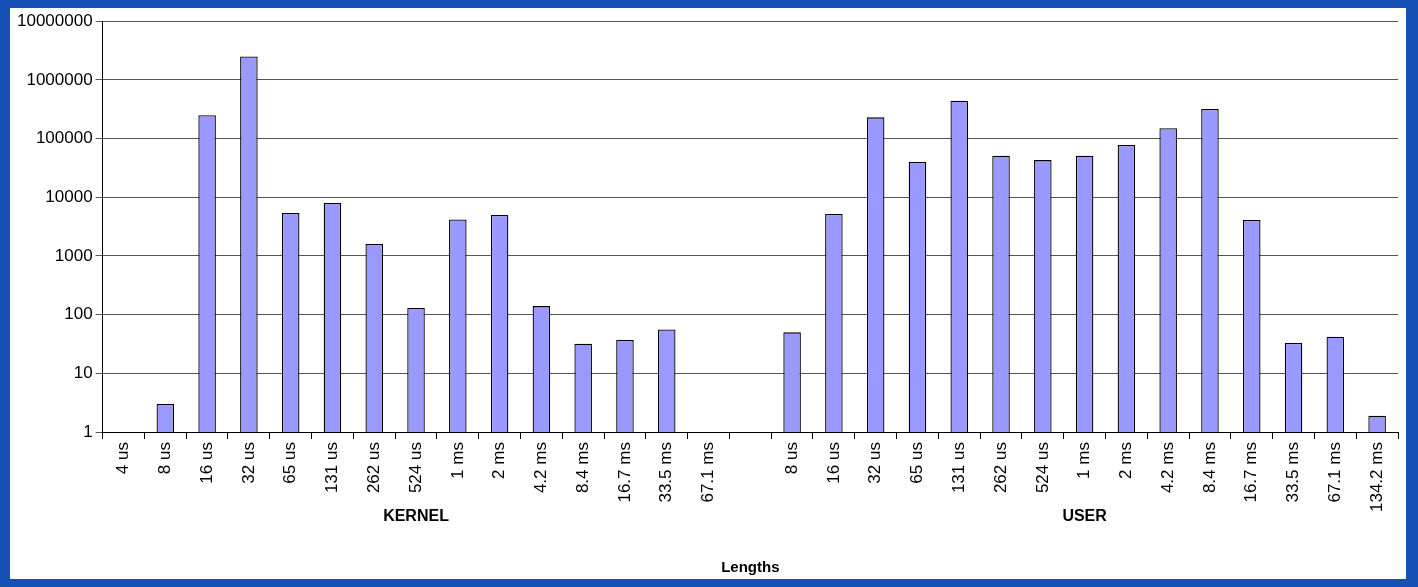 The image size is (1418, 587). Describe the element at coordinates (83, 373) in the screenshot. I see `y-tick-label: 10` at that location.